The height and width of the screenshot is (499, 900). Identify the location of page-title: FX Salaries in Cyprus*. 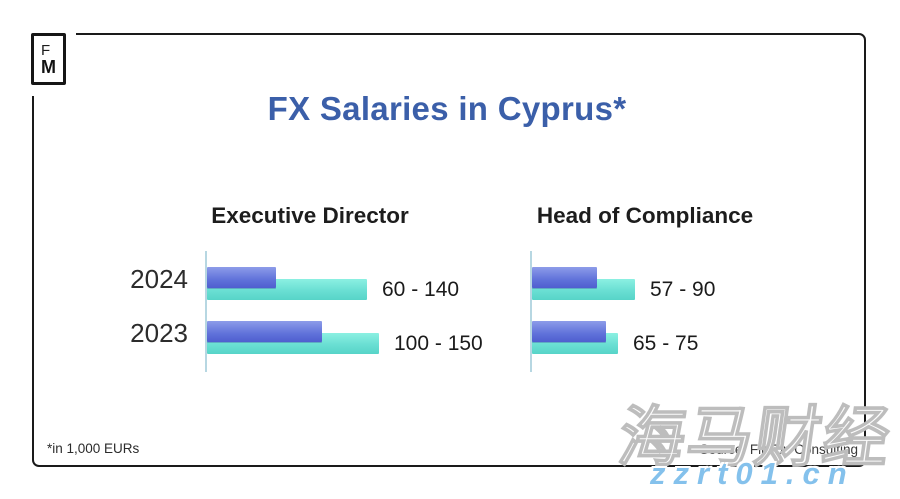
(447, 108).